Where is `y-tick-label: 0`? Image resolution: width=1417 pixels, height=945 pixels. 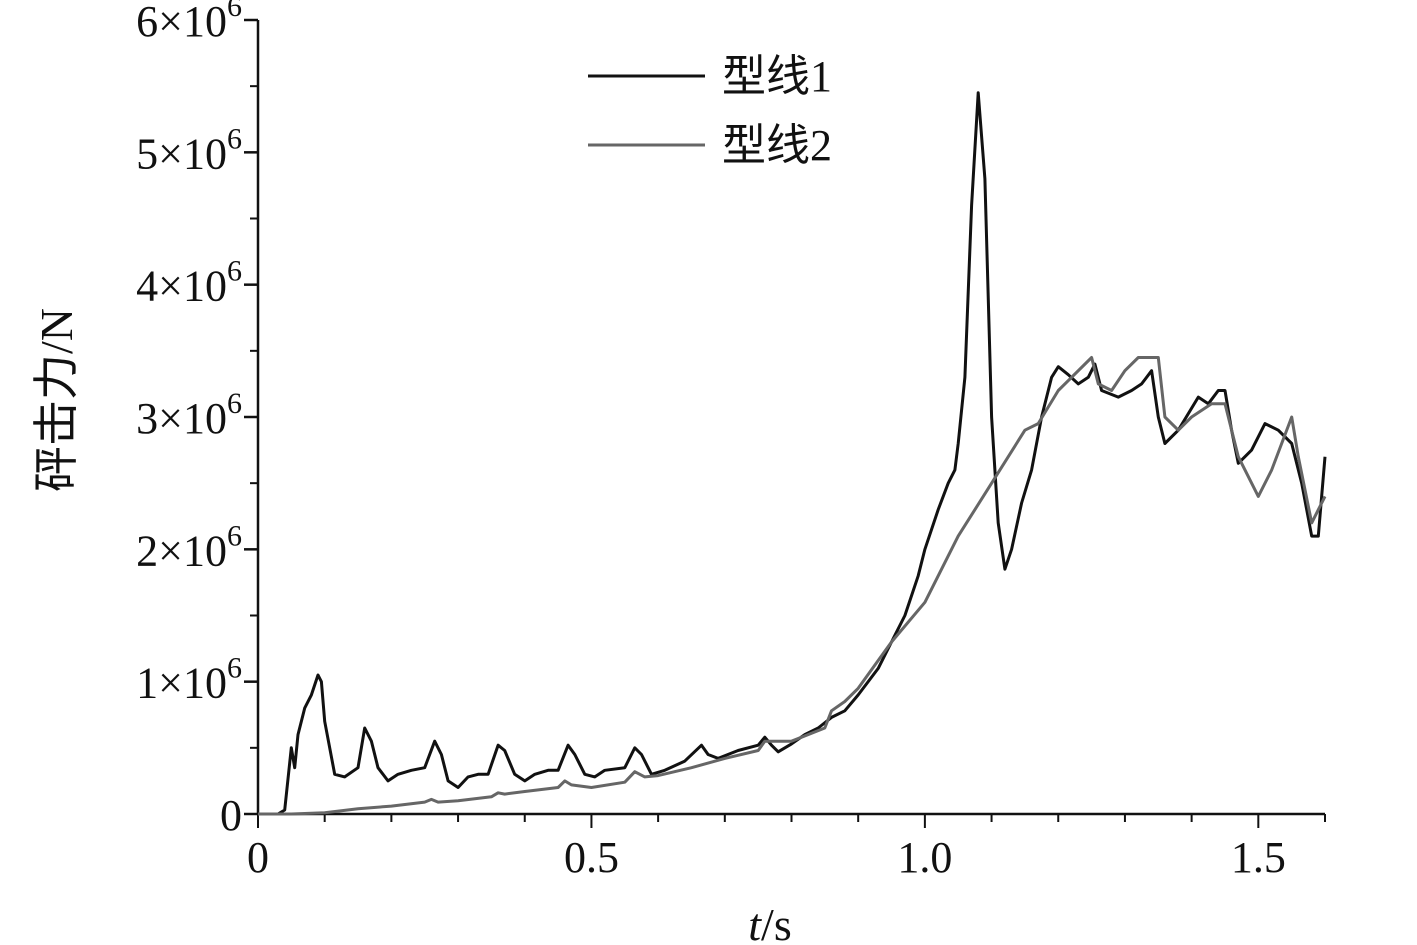
y-tick-label: 0 is located at coordinates (231, 815).